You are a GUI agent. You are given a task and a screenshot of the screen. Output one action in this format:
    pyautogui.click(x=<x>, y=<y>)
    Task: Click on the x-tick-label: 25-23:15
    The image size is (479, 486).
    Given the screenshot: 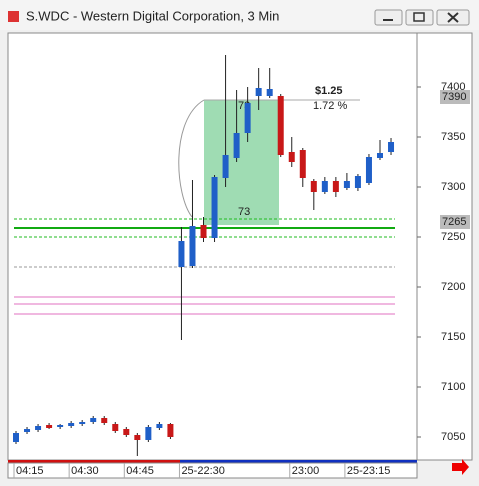 What is the action you would take?
    pyautogui.click(x=368, y=471)
    